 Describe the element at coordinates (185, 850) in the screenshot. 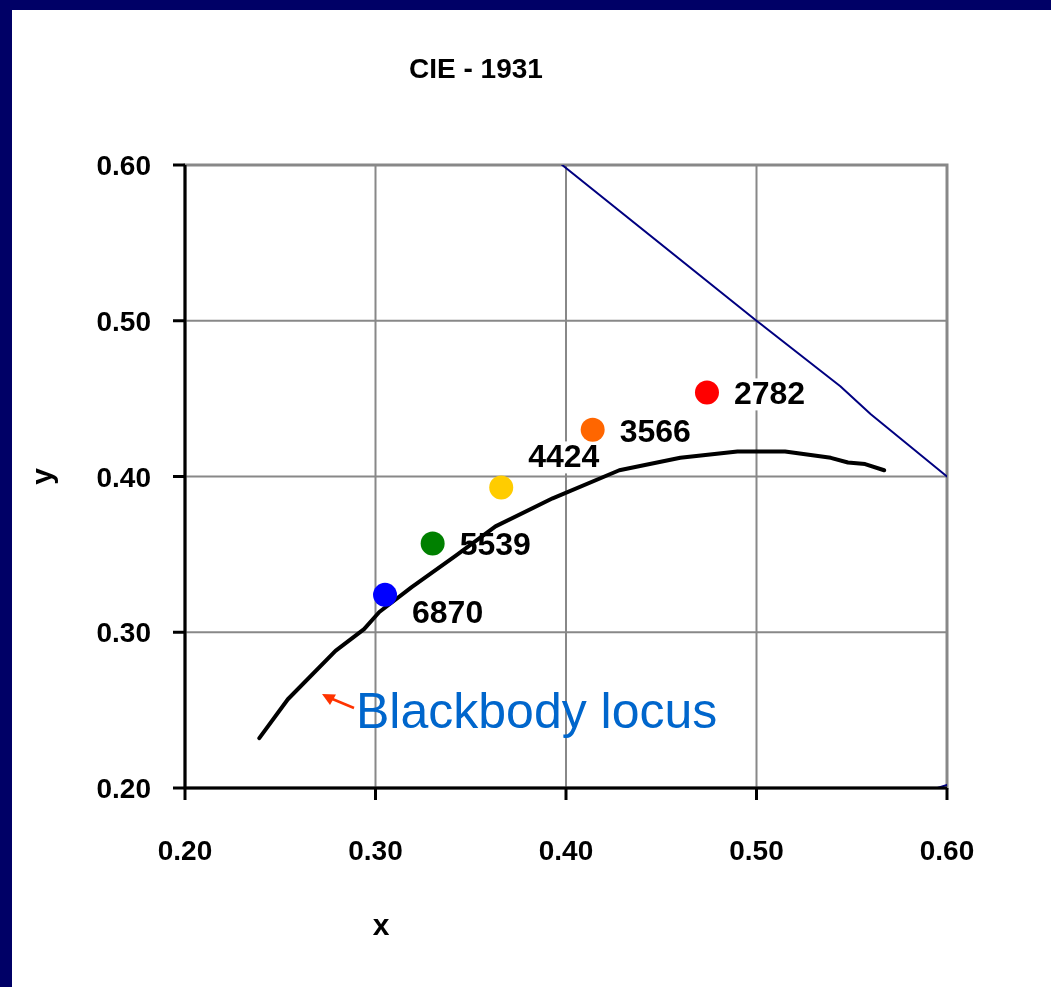

I see `x-tick-label: 0.20` at that location.